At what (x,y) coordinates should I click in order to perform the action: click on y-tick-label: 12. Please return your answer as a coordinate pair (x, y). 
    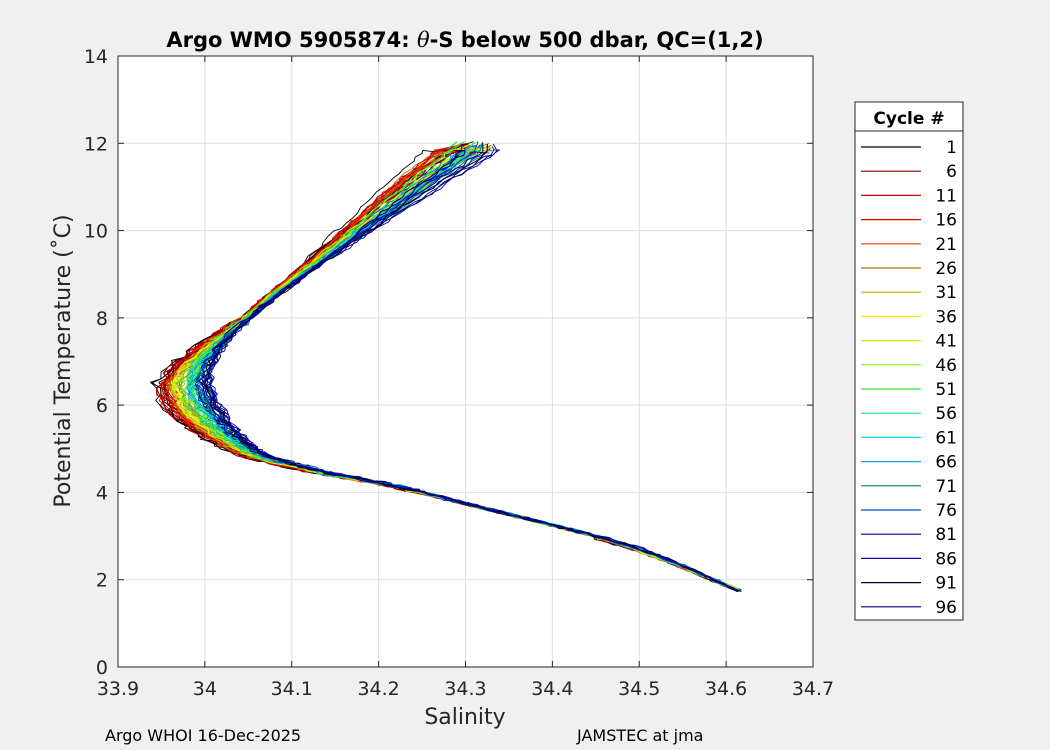
    Looking at the image, I should click on (96, 144).